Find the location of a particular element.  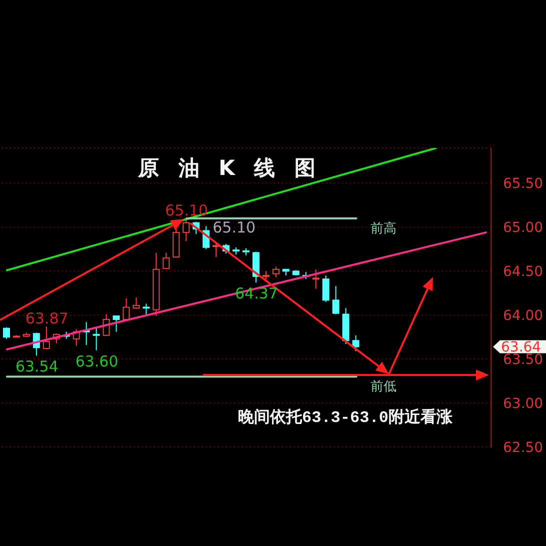

chart-title: 原 油 K 线 图 is located at coordinates (230, 168).